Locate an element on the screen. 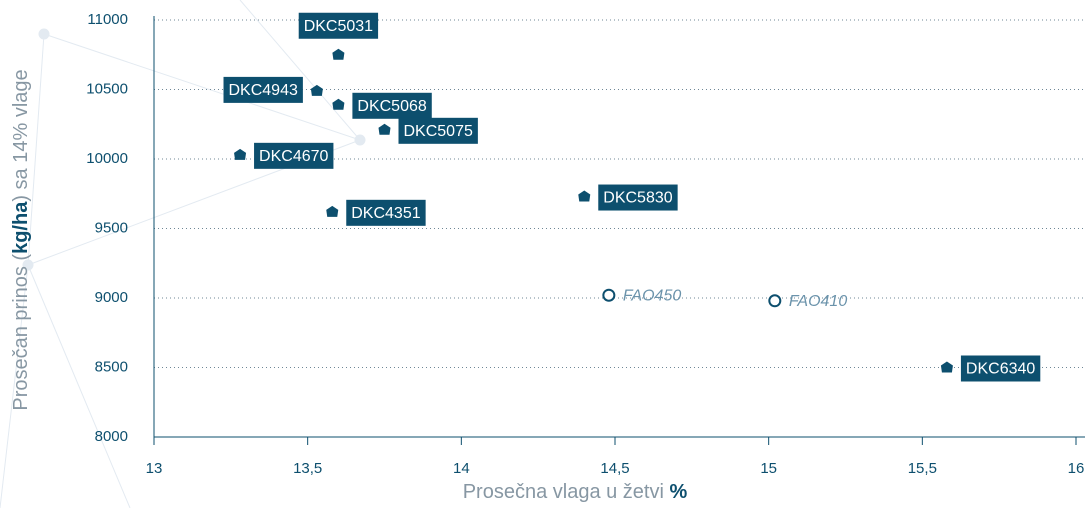 The image size is (1085, 508). y-tick-label: 11000 is located at coordinates (107, 19).